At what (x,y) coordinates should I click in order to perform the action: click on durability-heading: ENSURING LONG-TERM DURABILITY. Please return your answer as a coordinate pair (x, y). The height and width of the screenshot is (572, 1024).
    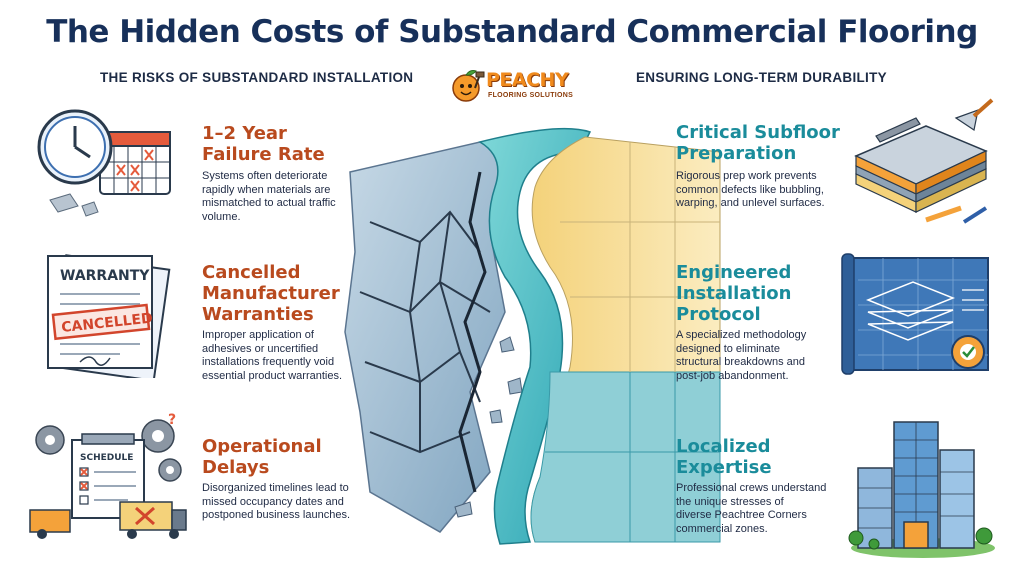
    Looking at the image, I should click on (761, 77).